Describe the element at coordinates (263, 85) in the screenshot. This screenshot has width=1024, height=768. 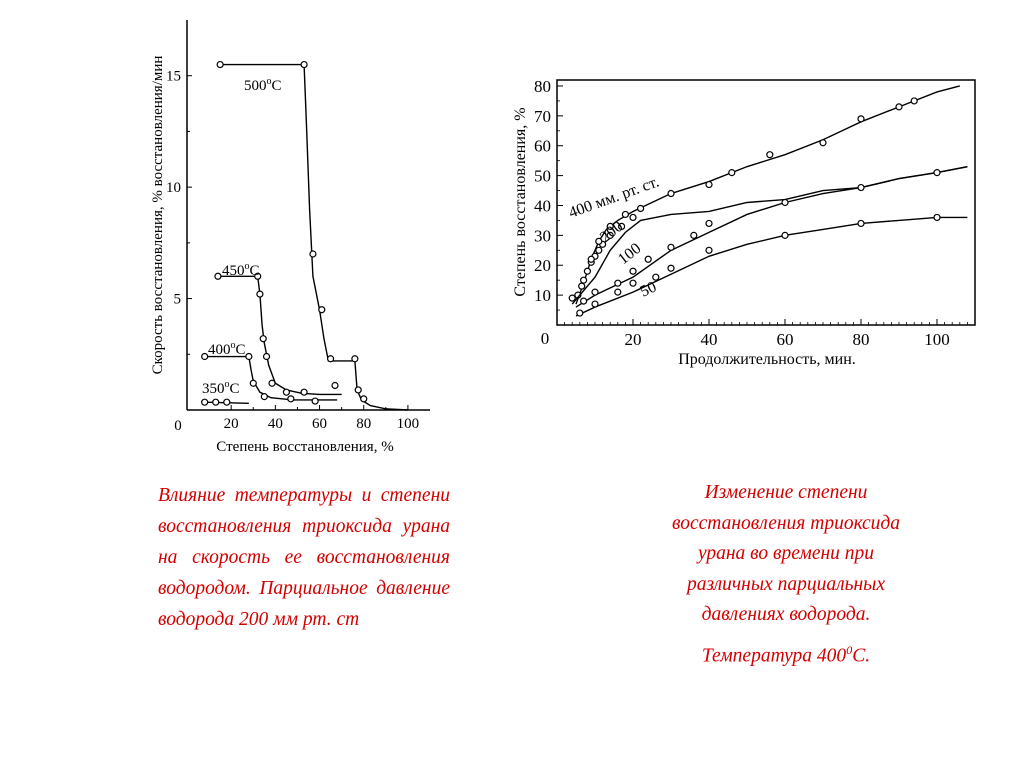
I see `series-label: 500oC` at that location.